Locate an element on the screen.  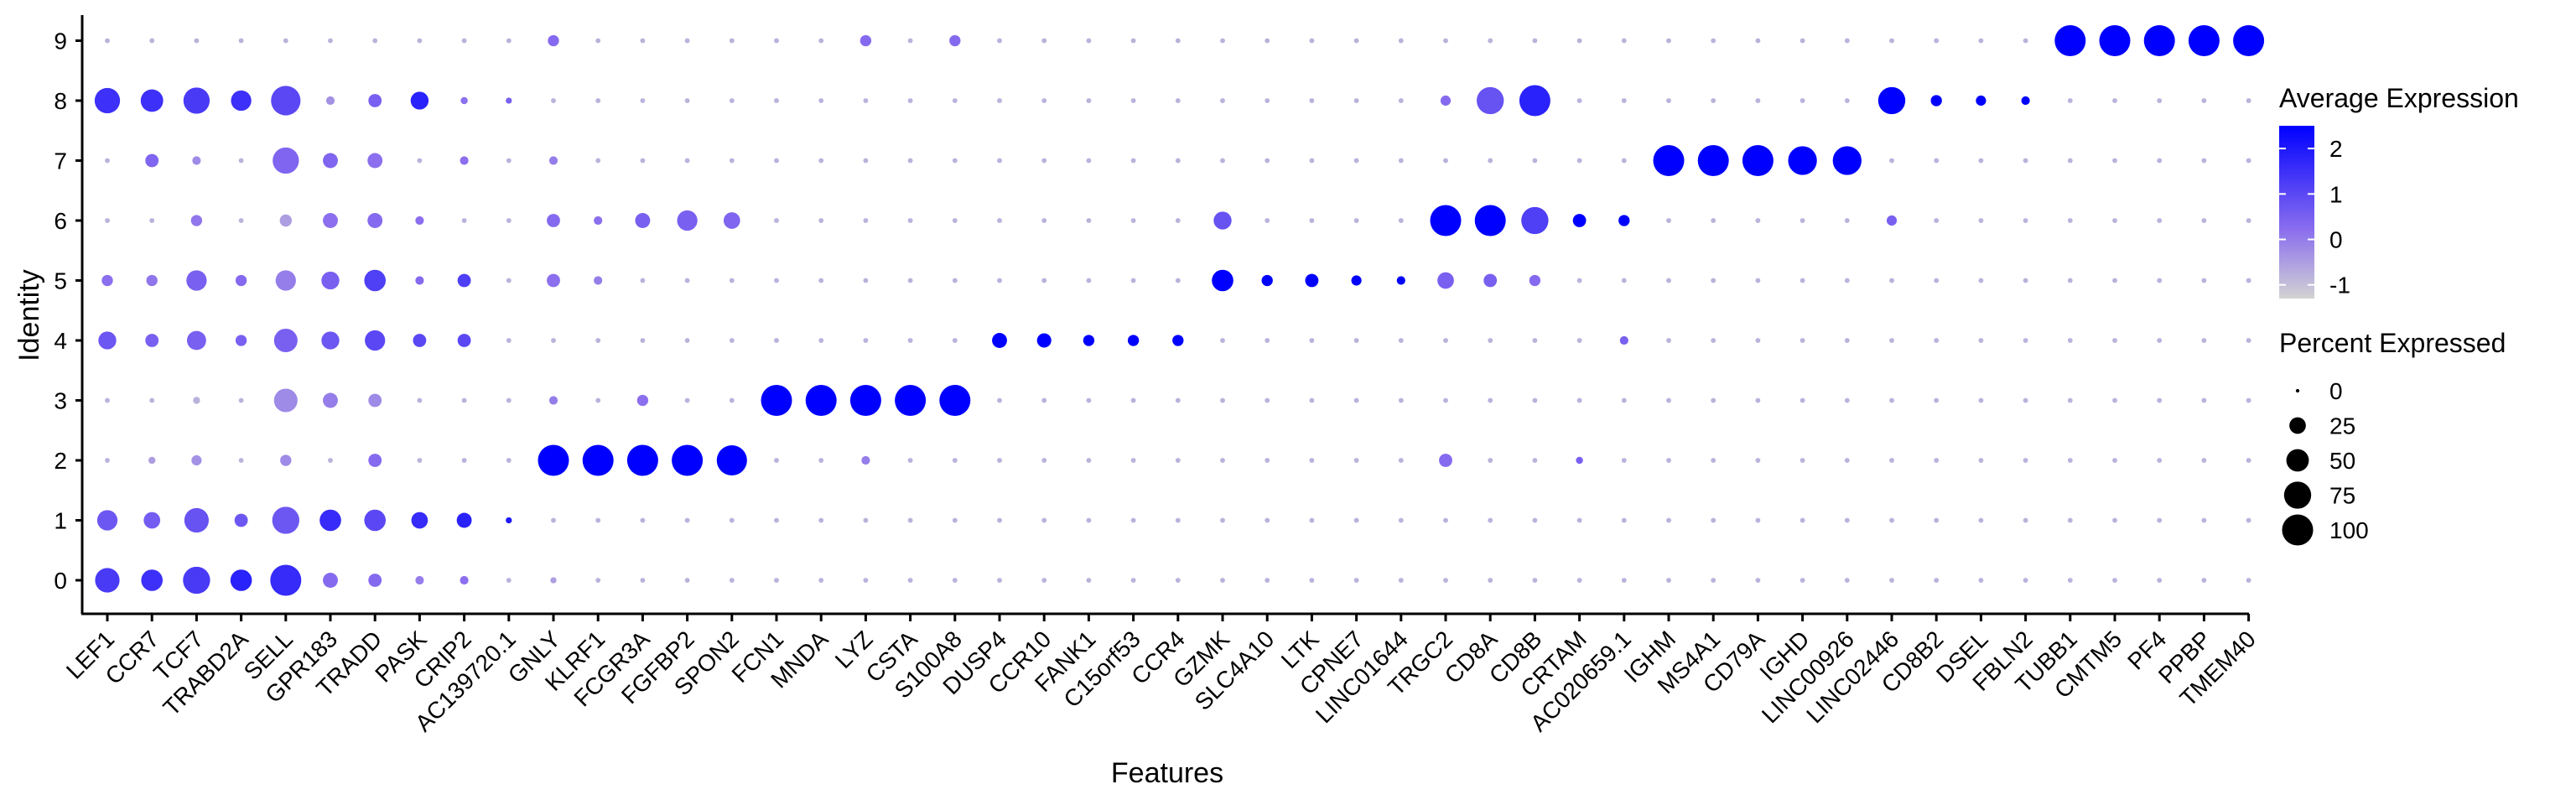
dot-ac139720-1-id5 is located at coordinates (509, 280).